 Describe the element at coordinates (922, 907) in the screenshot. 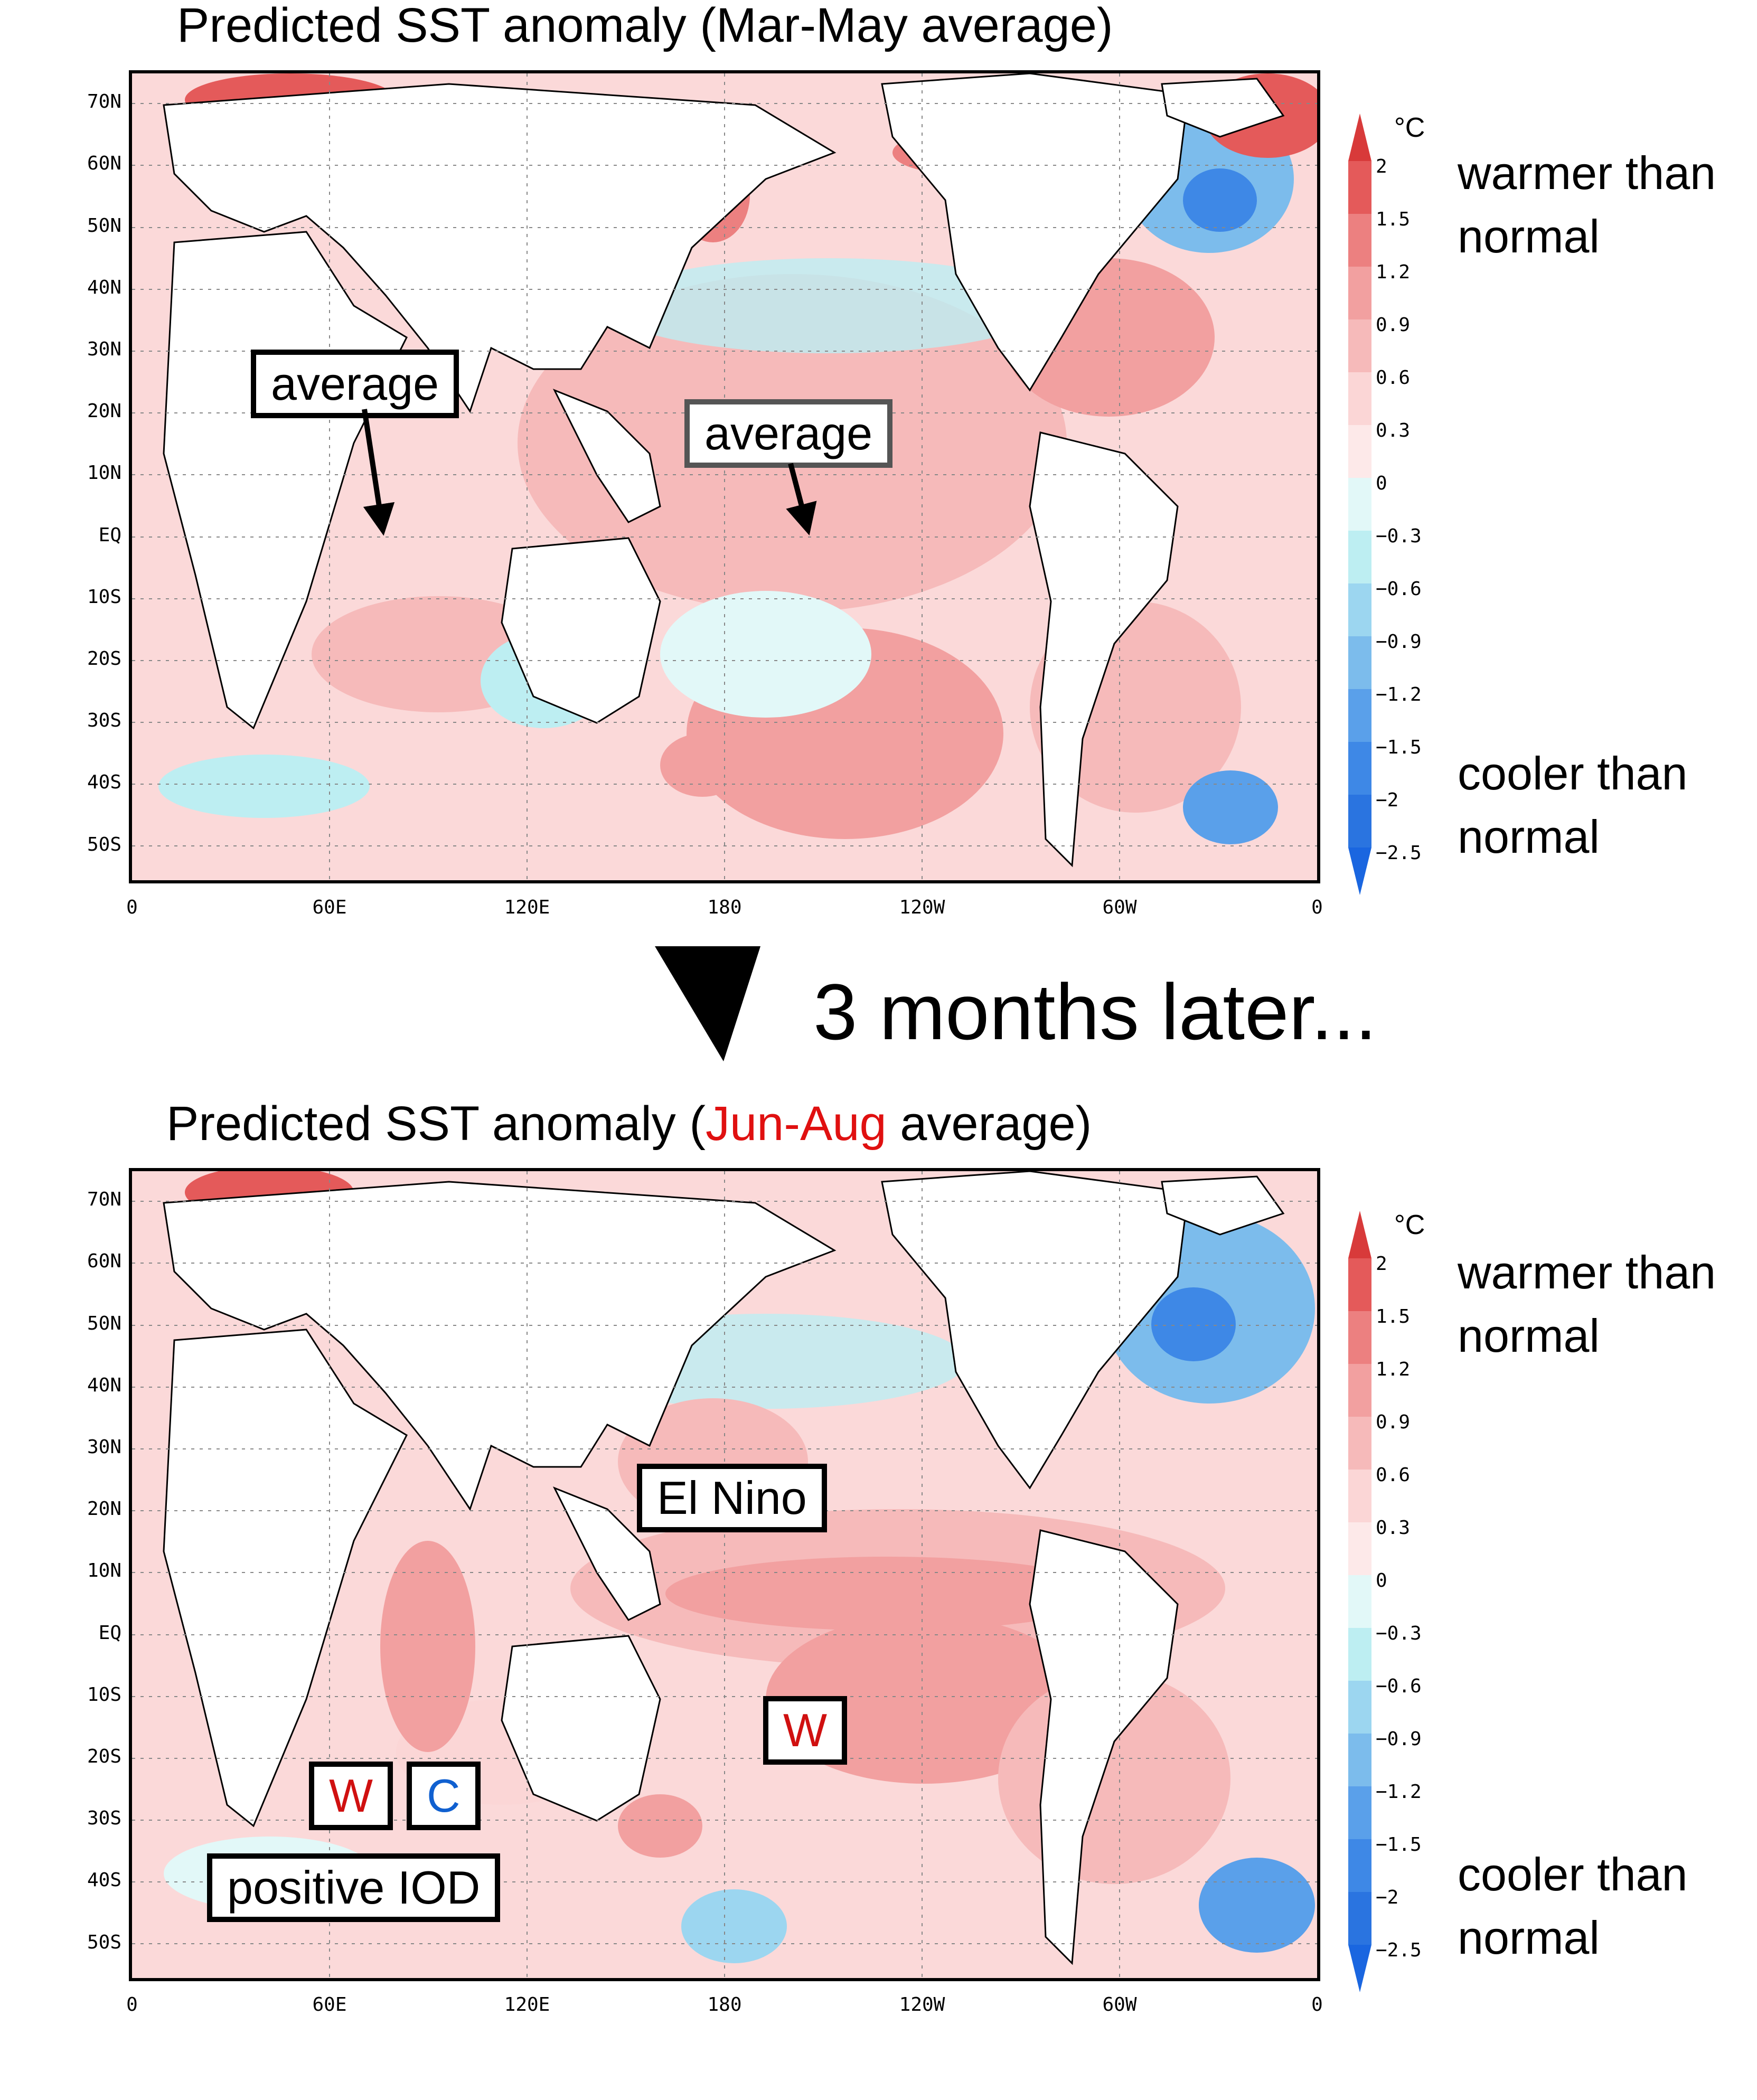

I see `map1-lon-label: 120W` at that location.